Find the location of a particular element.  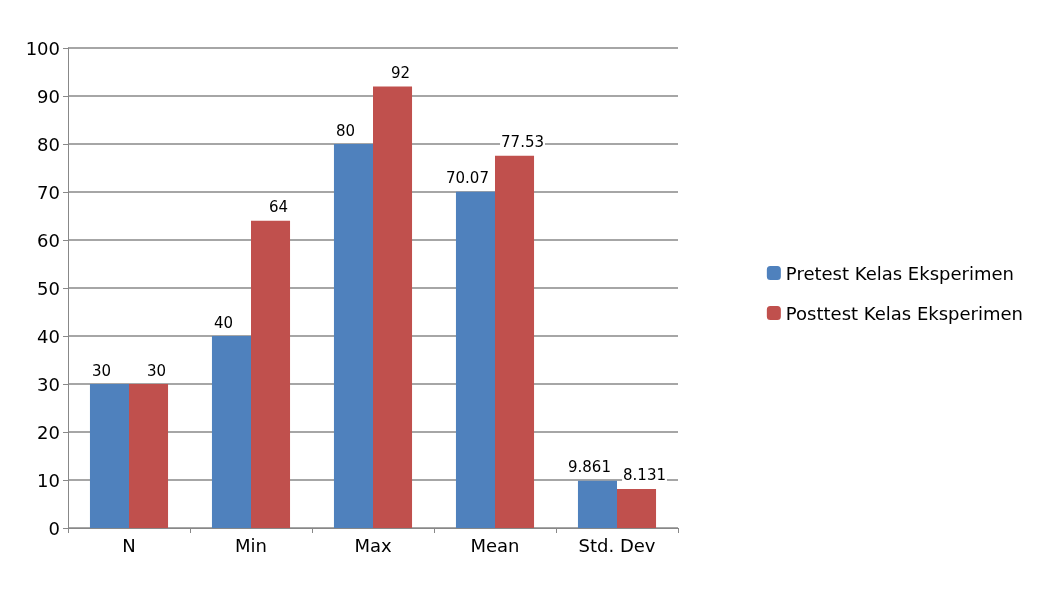

legend-label: Posttest Kelas Eksperimen is located at coordinates (904, 313).